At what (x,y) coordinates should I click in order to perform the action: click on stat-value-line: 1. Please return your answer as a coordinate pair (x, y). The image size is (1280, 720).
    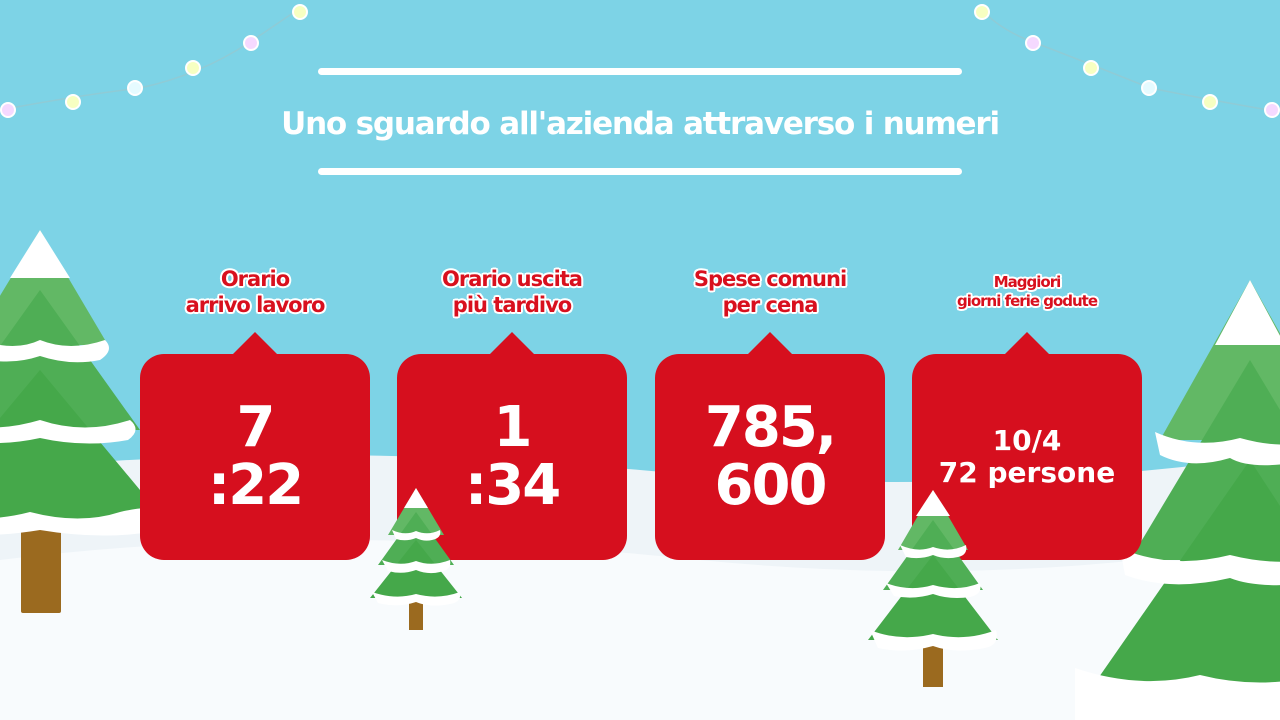
    Looking at the image, I should click on (513, 427).